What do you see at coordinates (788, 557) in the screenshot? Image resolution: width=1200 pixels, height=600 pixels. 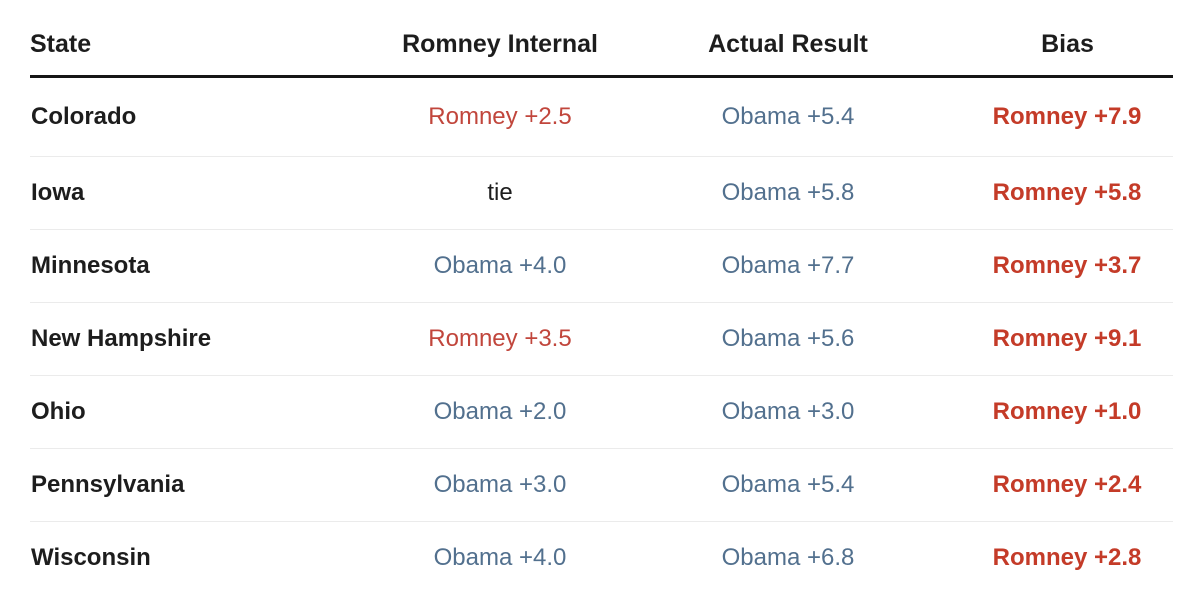 I see `actual-result-cell: Obama +6.8` at bounding box center [788, 557].